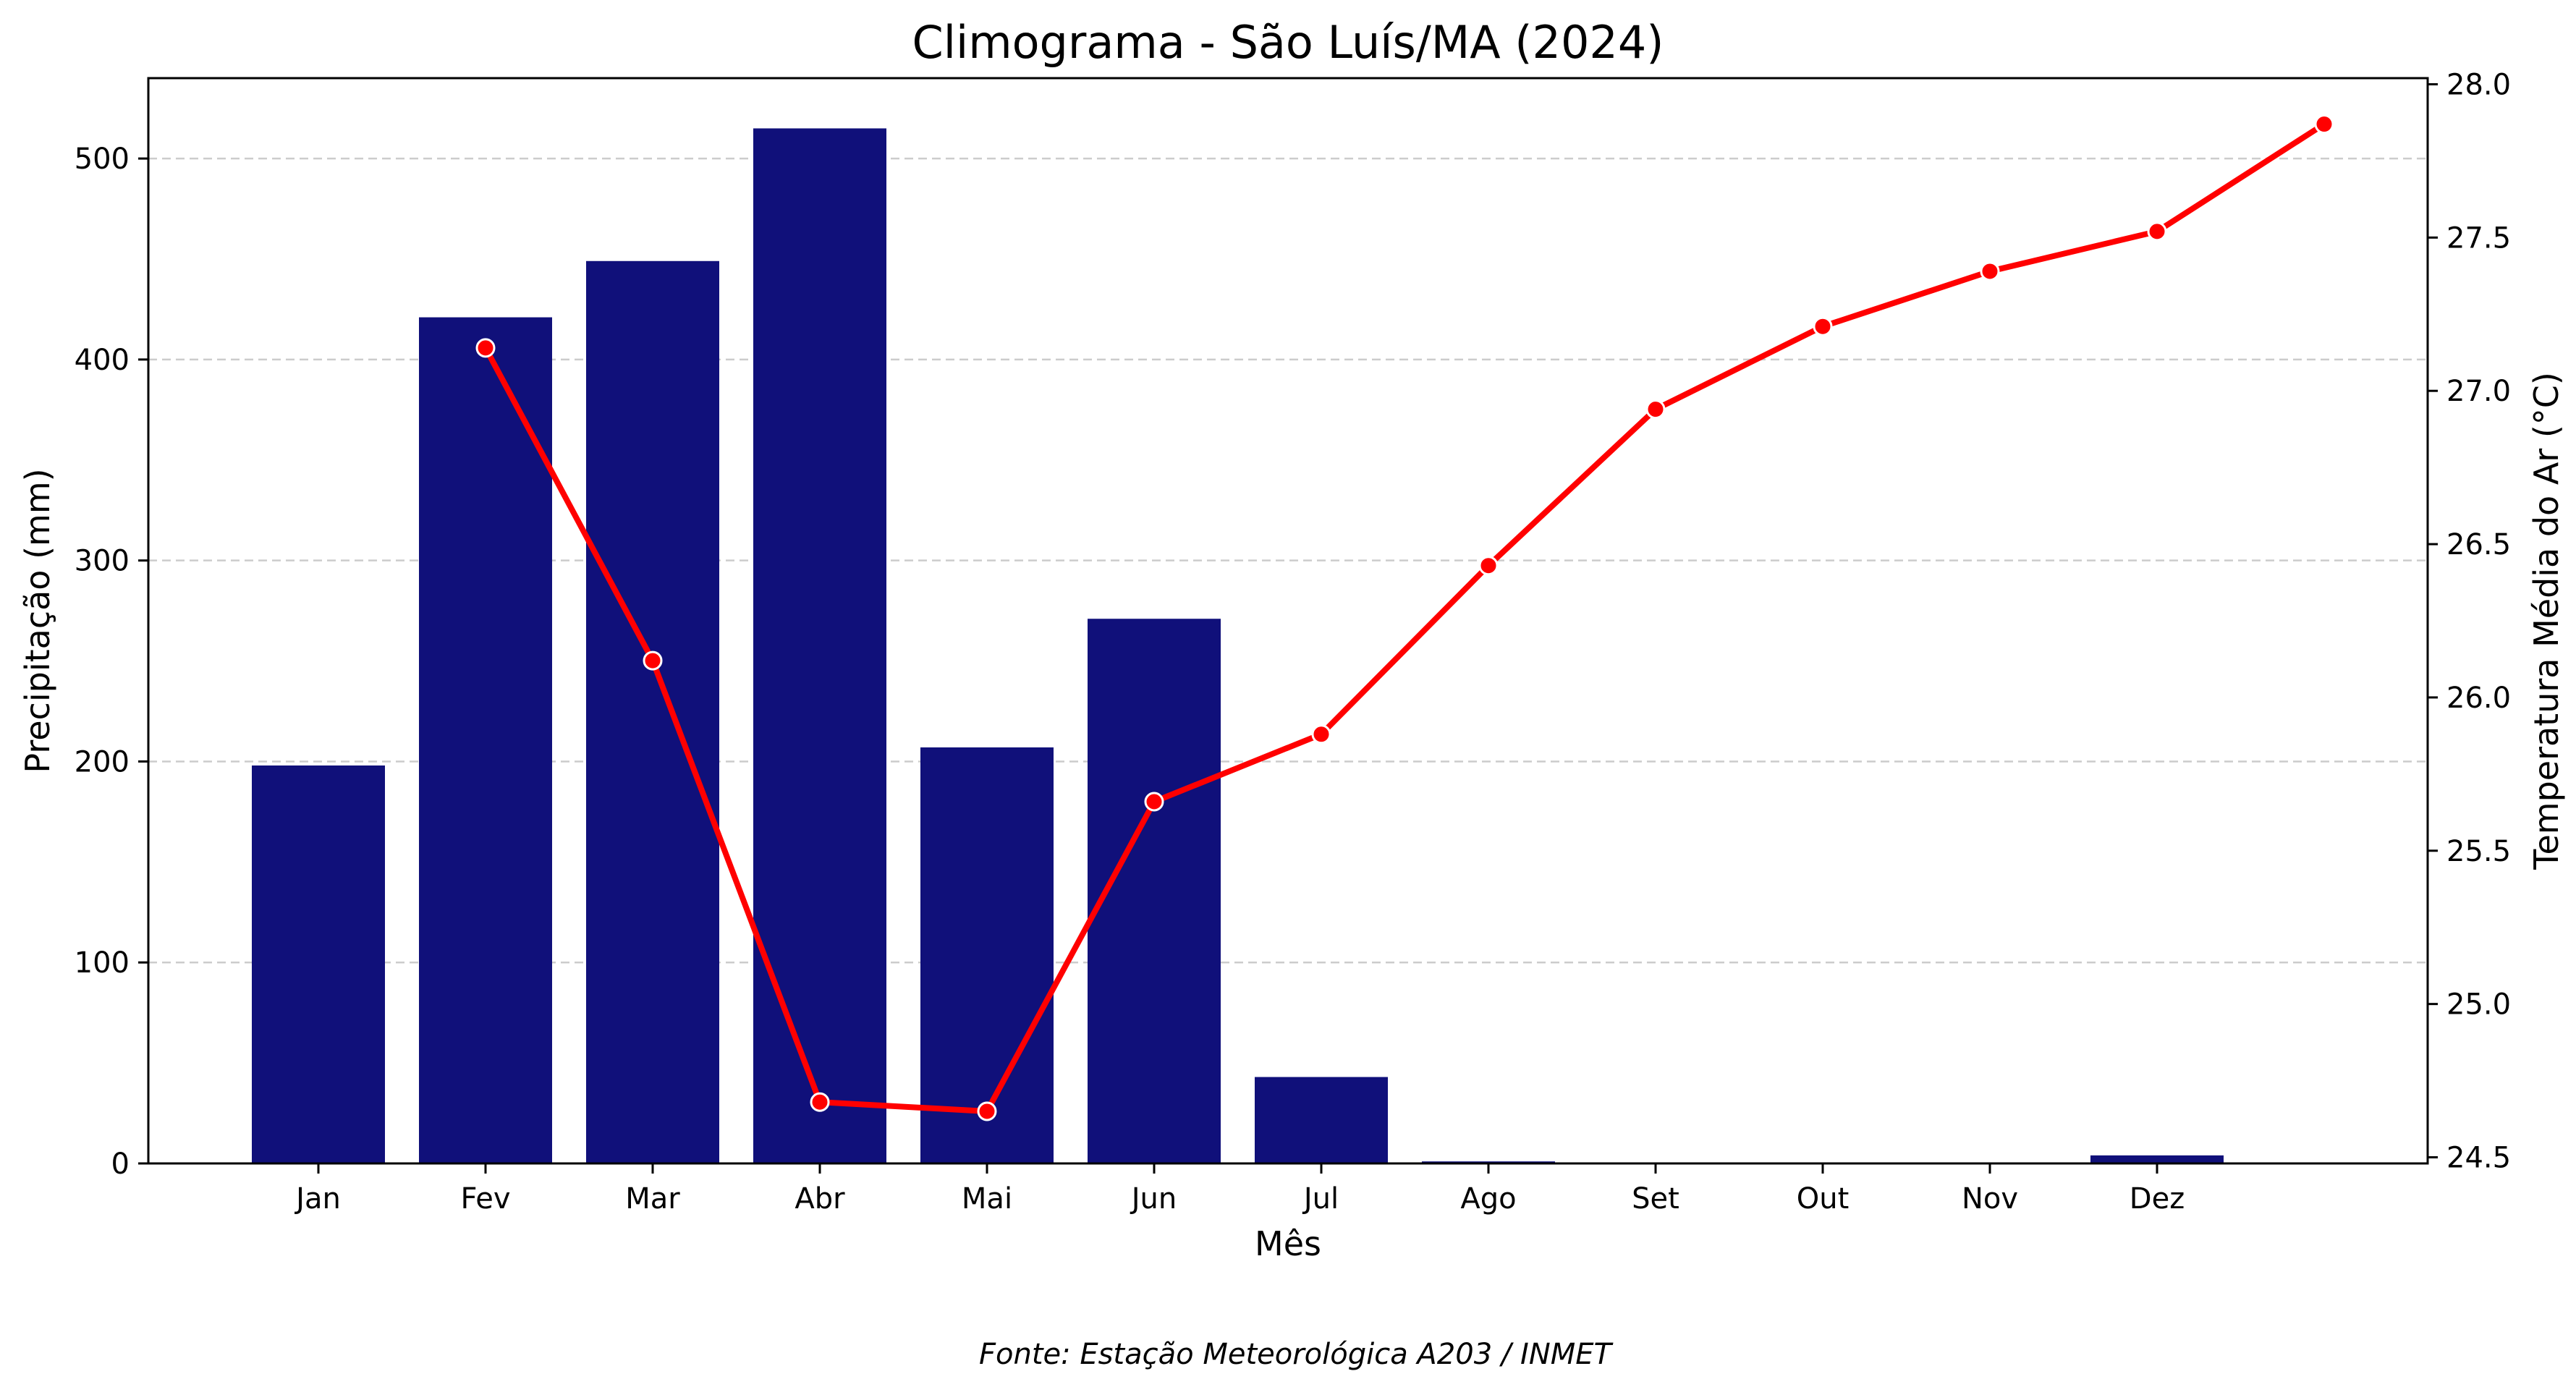  What do you see at coordinates (2157, 1199) in the screenshot?
I see `x-tick-label: Dez` at bounding box center [2157, 1199].